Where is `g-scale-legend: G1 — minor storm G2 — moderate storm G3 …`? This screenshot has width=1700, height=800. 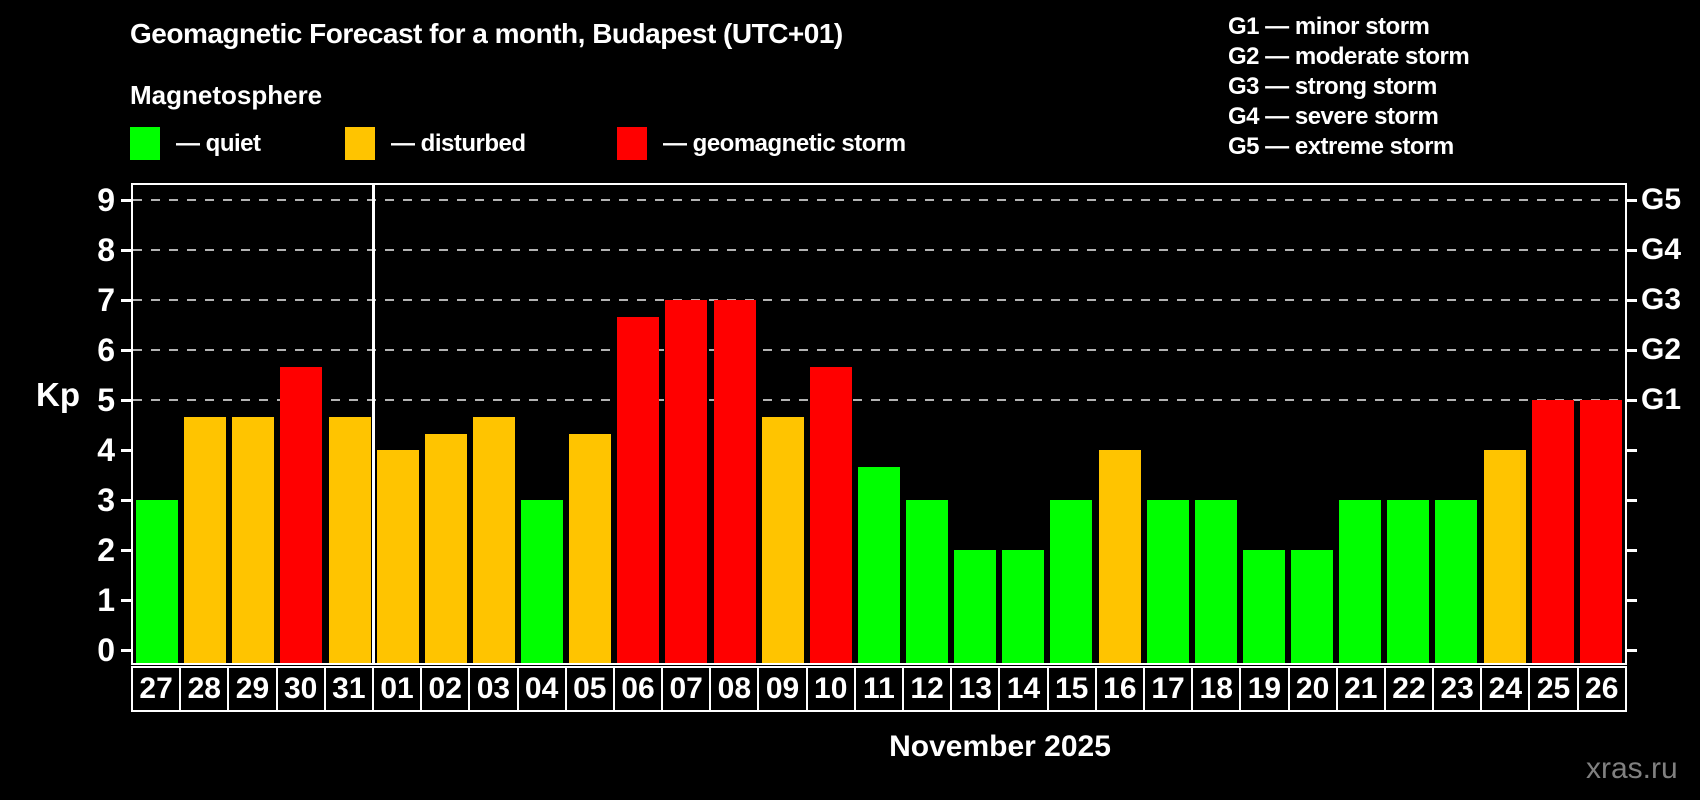
g-scale-legend: G1 — minor storm G2 — moderate storm G3 … is located at coordinates (1349, 87).